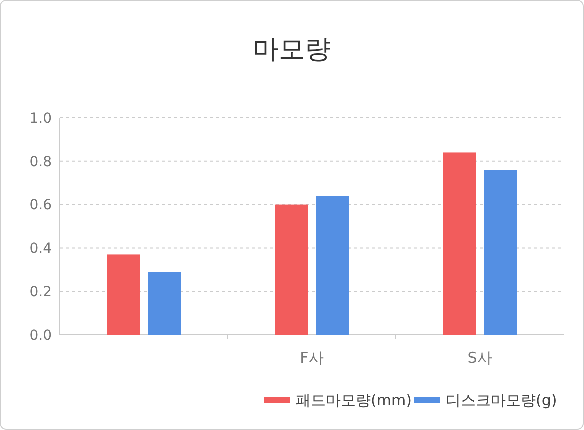  What do you see at coordinates (502, 400) in the screenshot?
I see `legend-label: 디스크마모량(g)` at bounding box center [502, 400].